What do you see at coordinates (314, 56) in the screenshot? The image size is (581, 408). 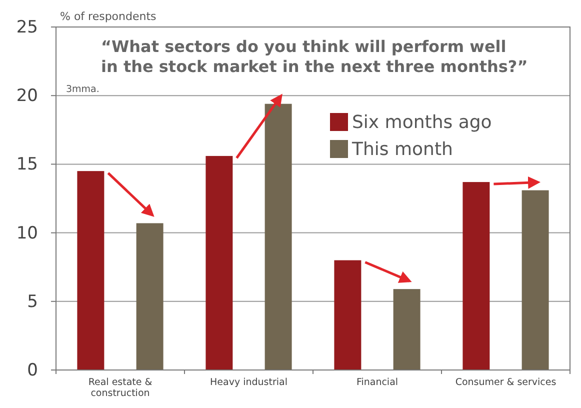 I see `text: “What sectors do you think will perform well in the stock market in the next three months?”` at bounding box center [314, 56].